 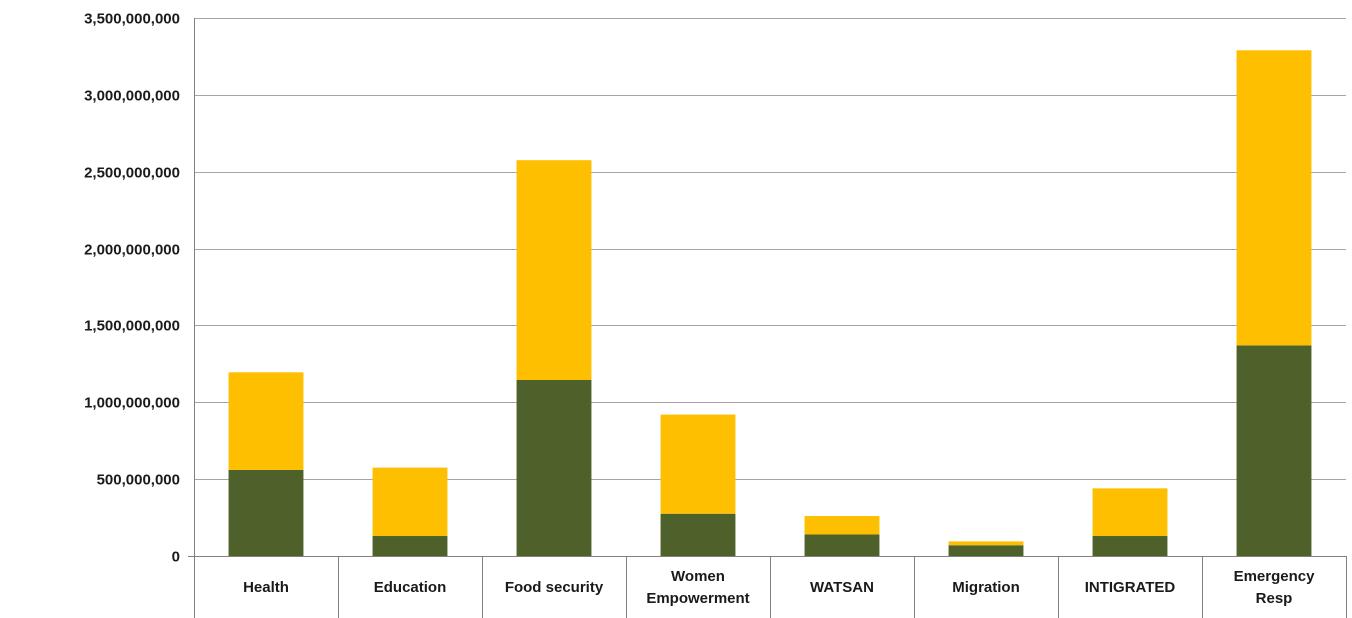 I want to click on y-tick-label: 2,000,000,000, so click(x=132, y=250).